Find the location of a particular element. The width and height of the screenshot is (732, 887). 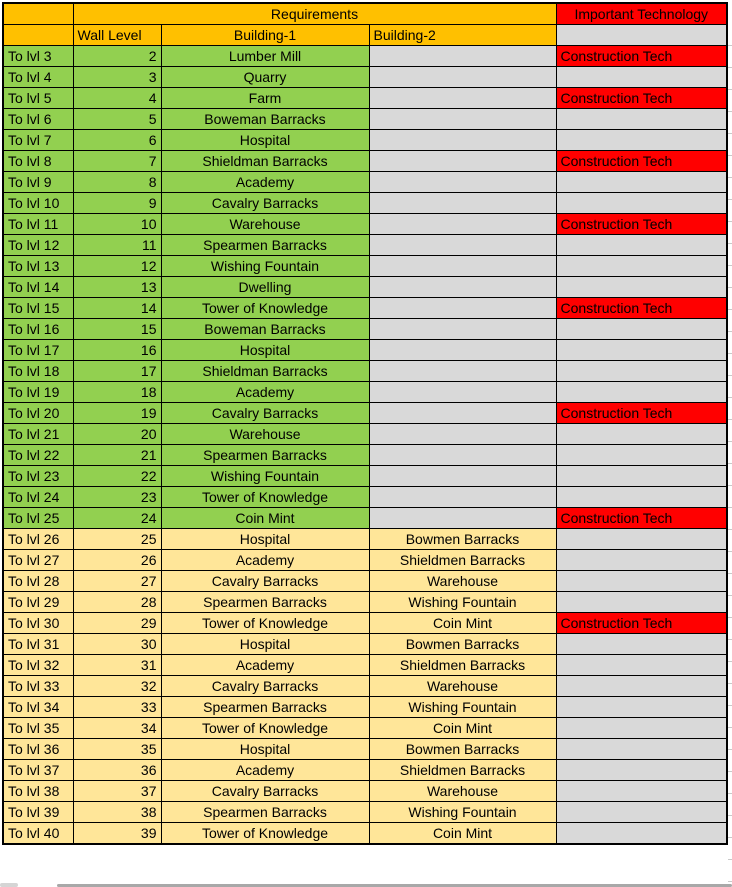

wall-level-cell: 4 is located at coordinates (117, 98).